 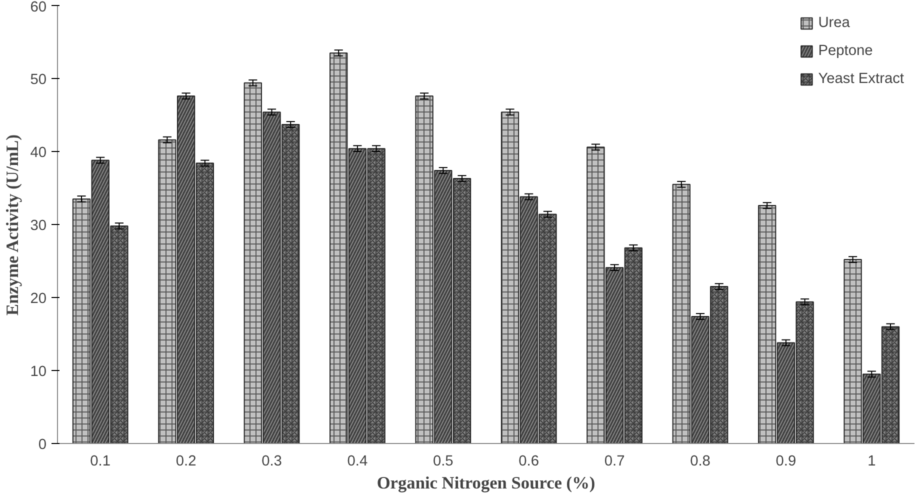 I want to click on legend-label: Urea, so click(x=834, y=23).